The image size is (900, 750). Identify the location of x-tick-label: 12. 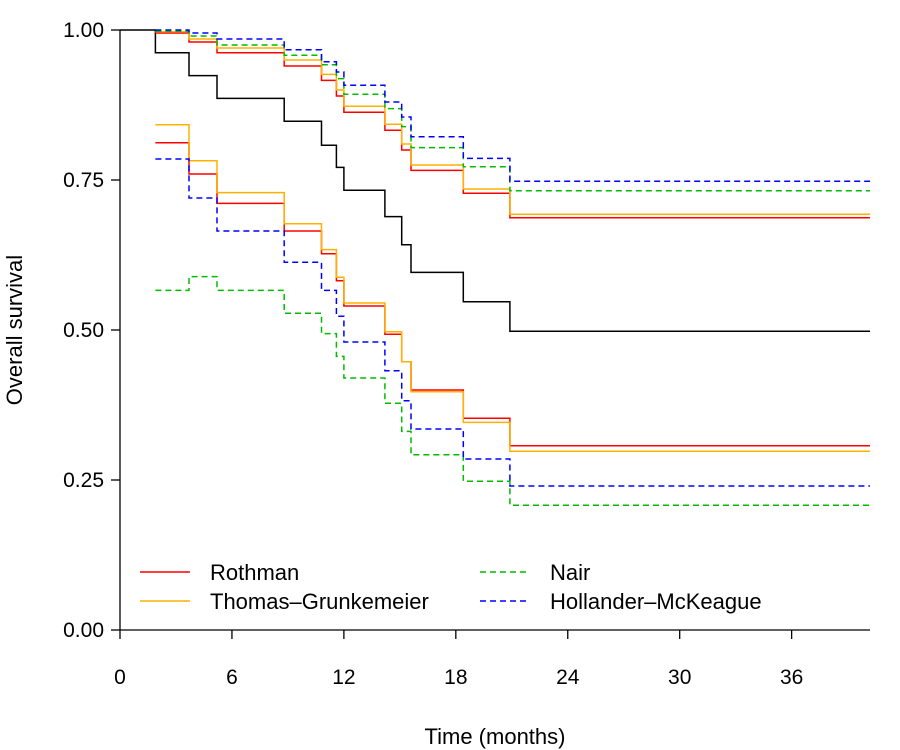
(343, 677).